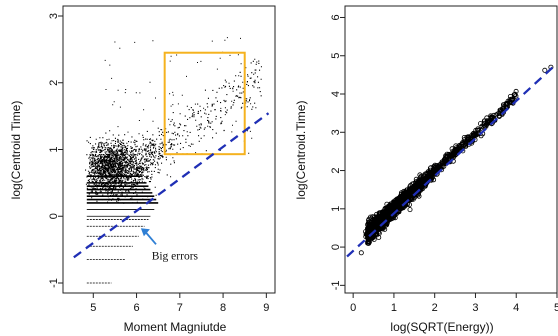  Describe the element at coordinates (353, 308) in the screenshot. I see `right-x-tick-label: 0` at that location.